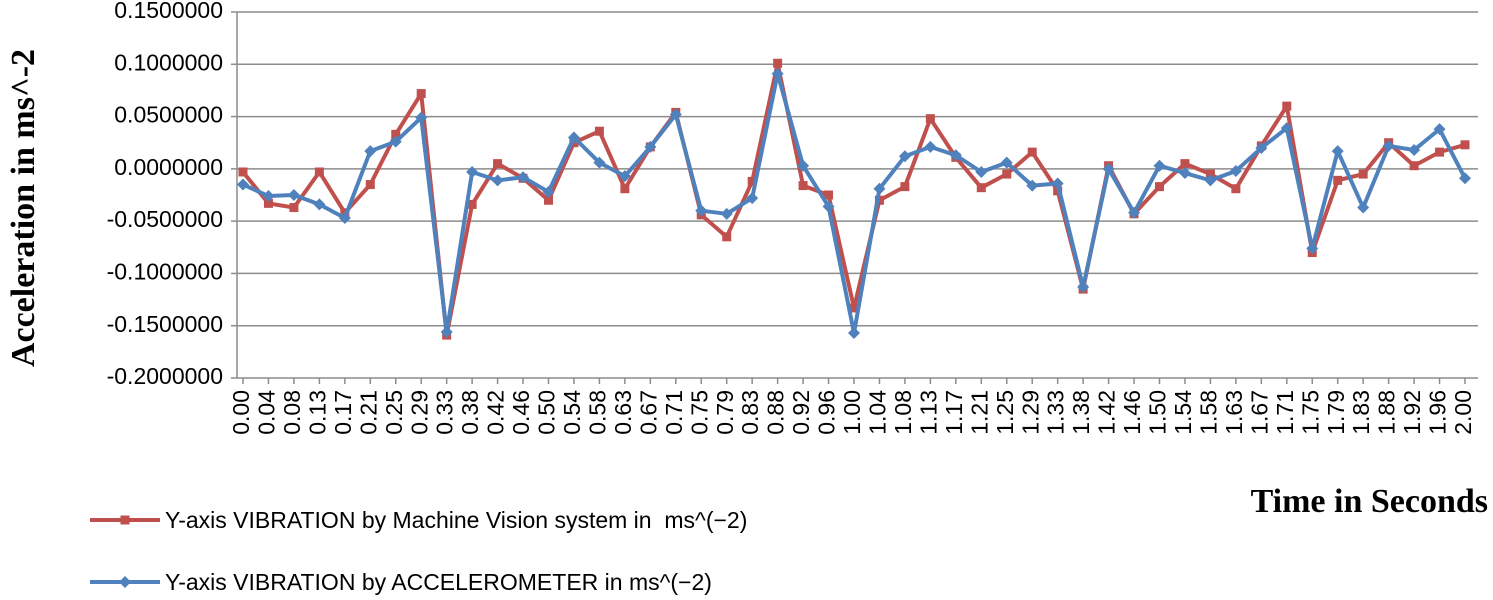 The width and height of the screenshot is (1493, 600). Describe the element at coordinates (1336, 412) in the screenshot. I see `x-tick-label: 1.79` at that location.